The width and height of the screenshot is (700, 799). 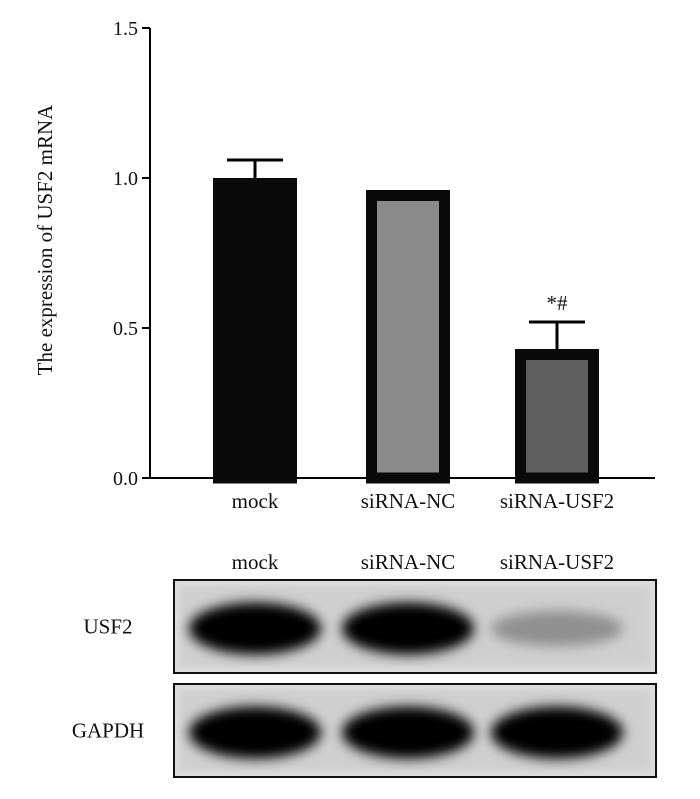 I want to click on blot-row-labels: USF2 GAPDH, so click(x=108, y=679).